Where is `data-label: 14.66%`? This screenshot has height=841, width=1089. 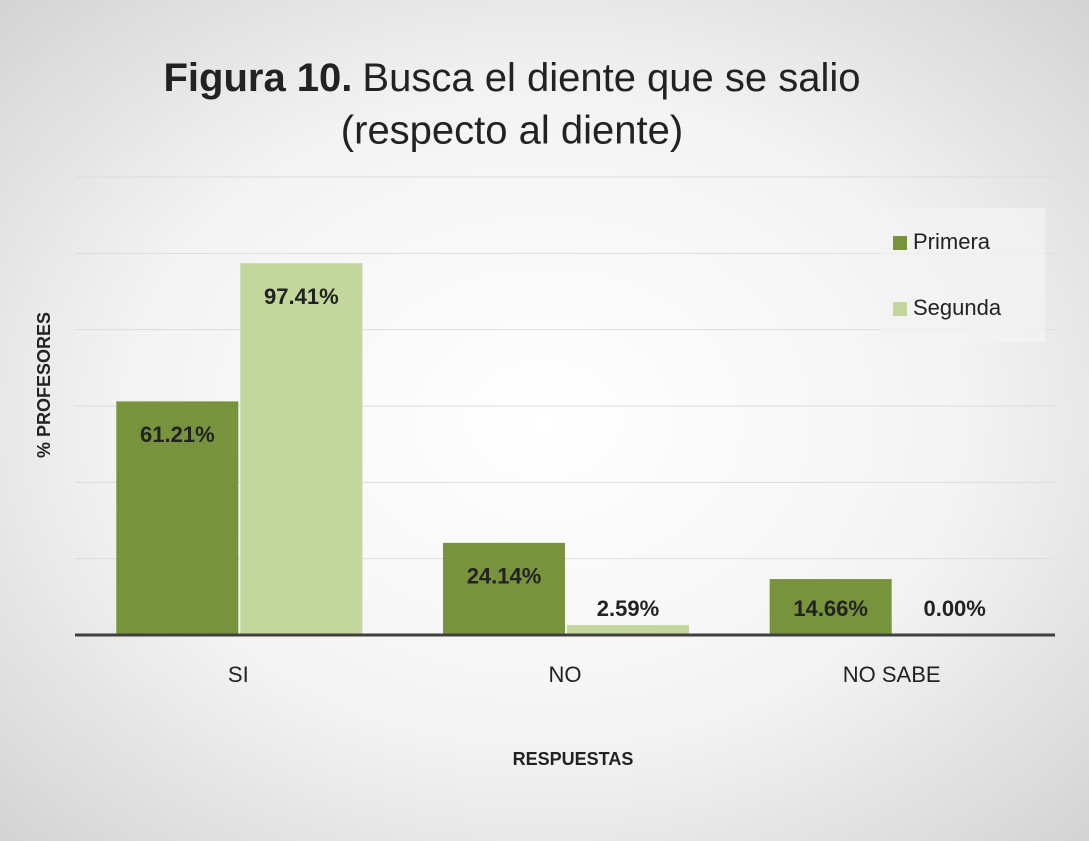
data-label: 14.66% is located at coordinates (830, 608).